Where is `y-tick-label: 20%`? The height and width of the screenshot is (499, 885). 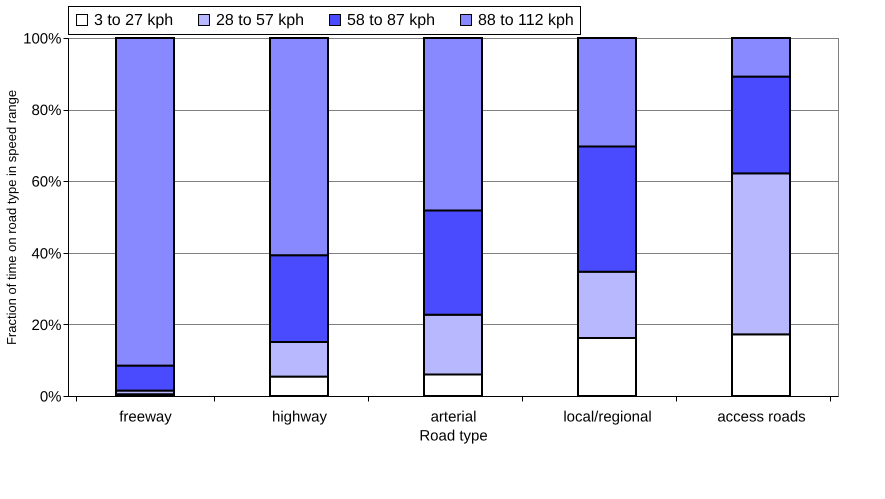 y-tick-label: 20% is located at coordinates (46, 325).